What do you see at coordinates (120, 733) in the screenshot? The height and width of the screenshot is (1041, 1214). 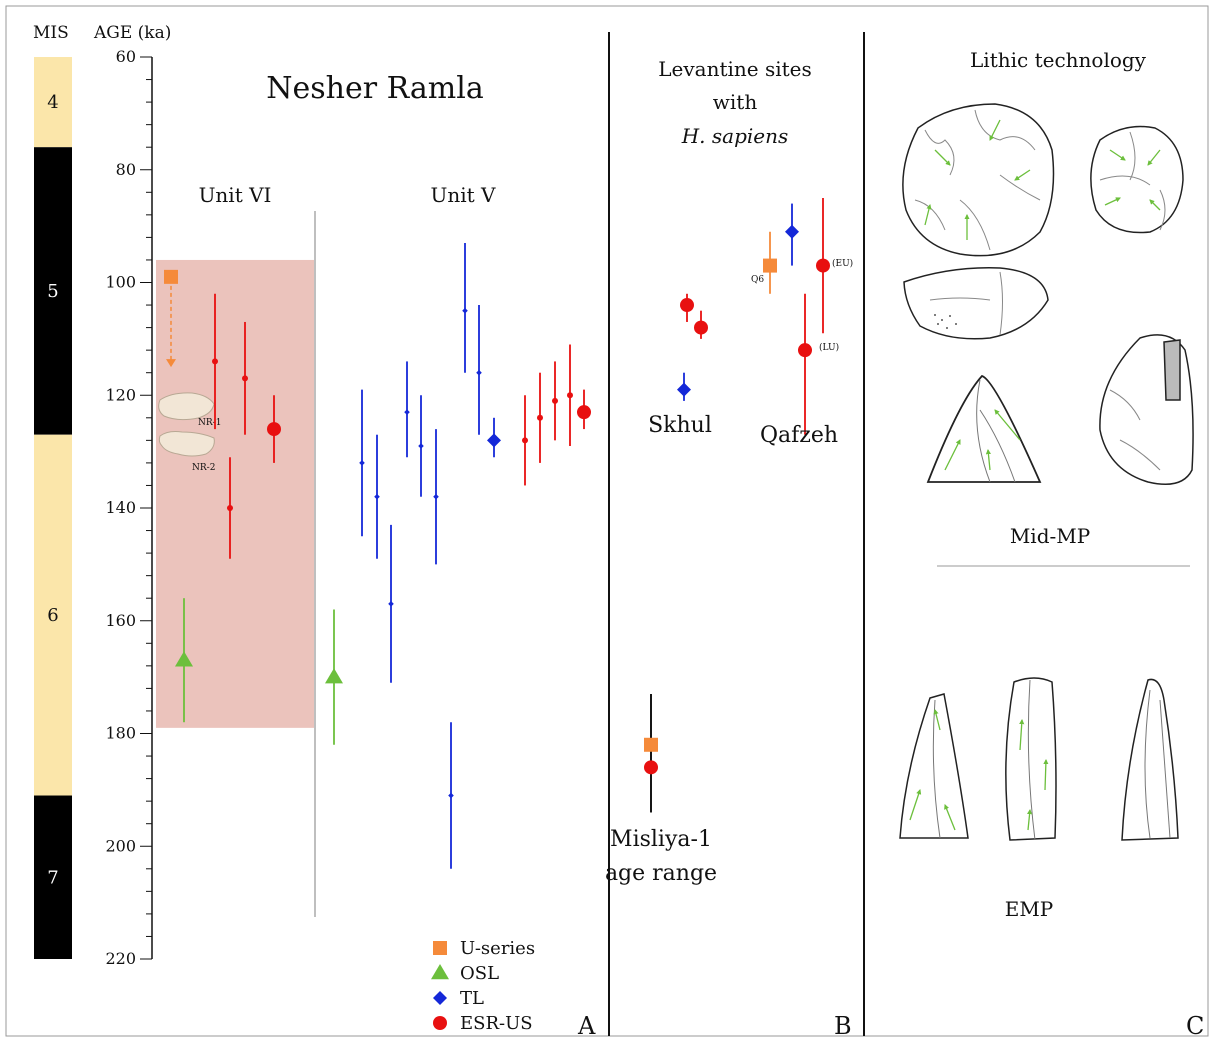 I see `age-tick-label: 180` at bounding box center [120, 733].